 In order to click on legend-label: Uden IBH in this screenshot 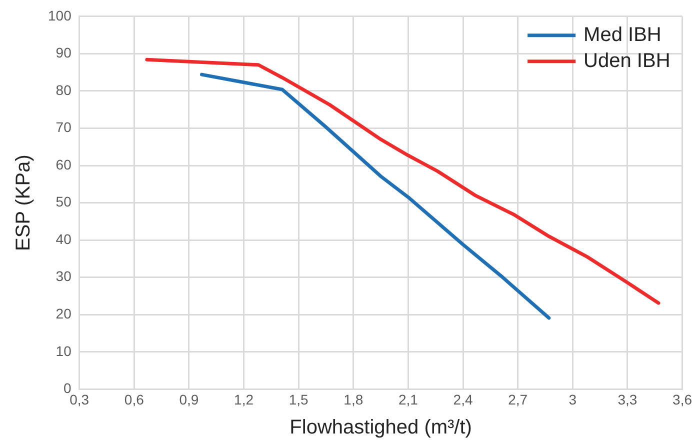, I will do `click(627, 61)`.